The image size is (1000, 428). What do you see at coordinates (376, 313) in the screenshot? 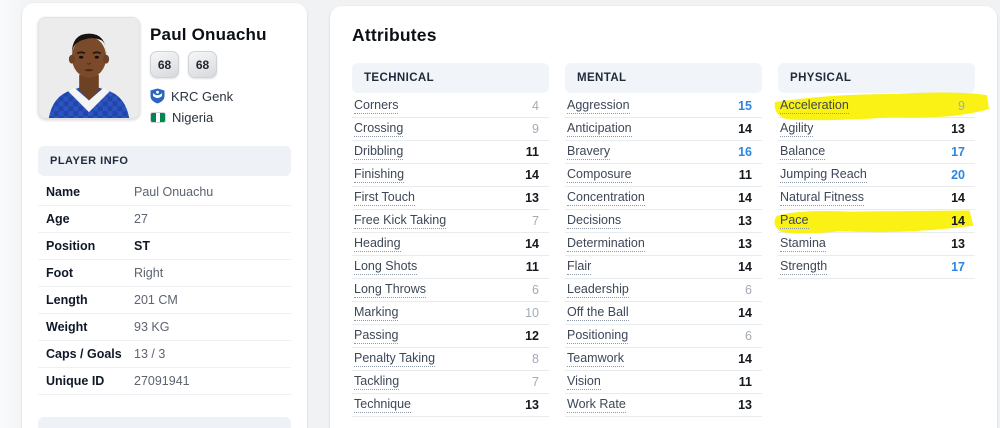
I see `attribute-label: Marking` at bounding box center [376, 313].